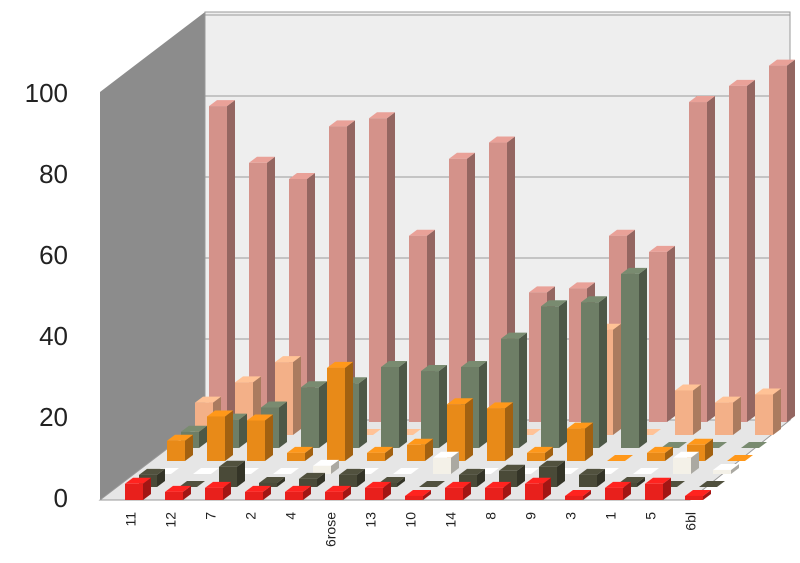  What do you see at coordinates (61, 498) in the screenshot?
I see `y-tick-label: 0` at bounding box center [61, 498].